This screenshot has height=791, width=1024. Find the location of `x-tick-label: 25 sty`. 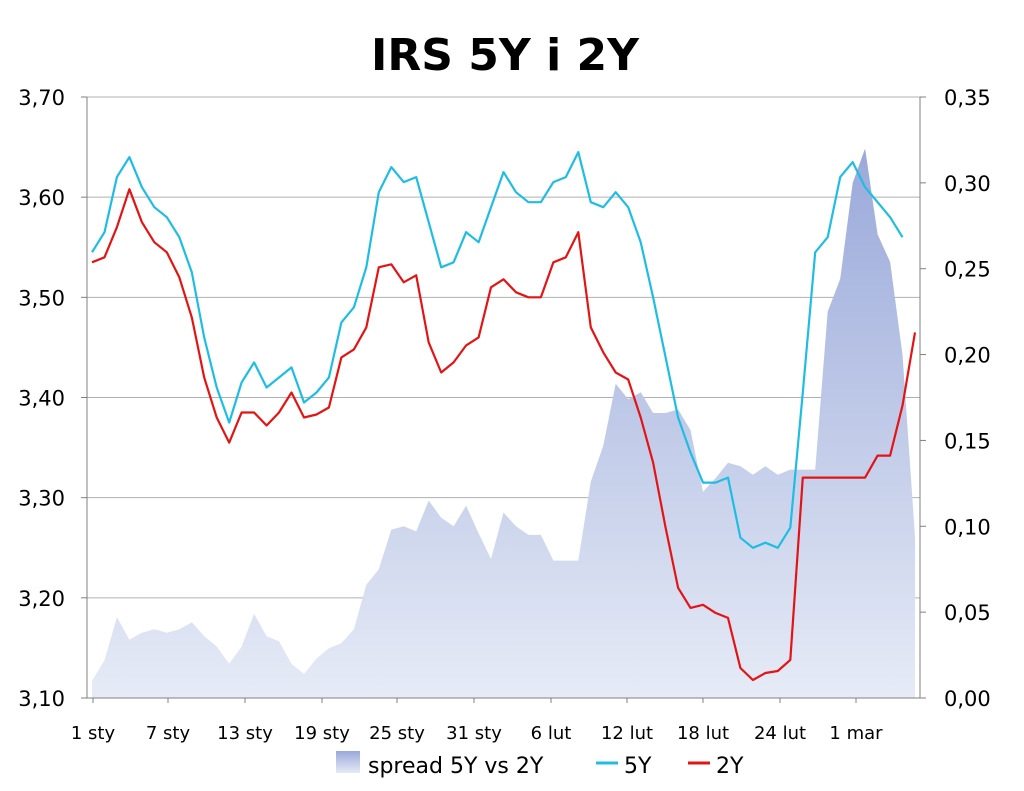

x-tick-label: 25 sty is located at coordinates (397, 733).